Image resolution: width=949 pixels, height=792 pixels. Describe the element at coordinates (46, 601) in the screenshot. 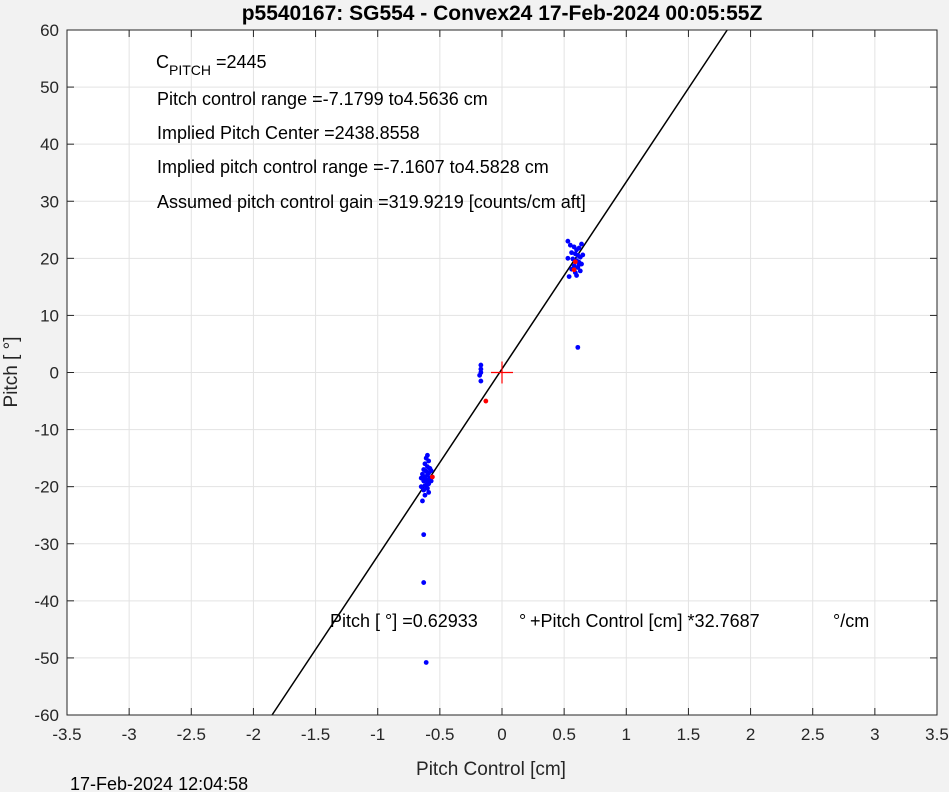

I see `y-tick-label: -40` at that location.